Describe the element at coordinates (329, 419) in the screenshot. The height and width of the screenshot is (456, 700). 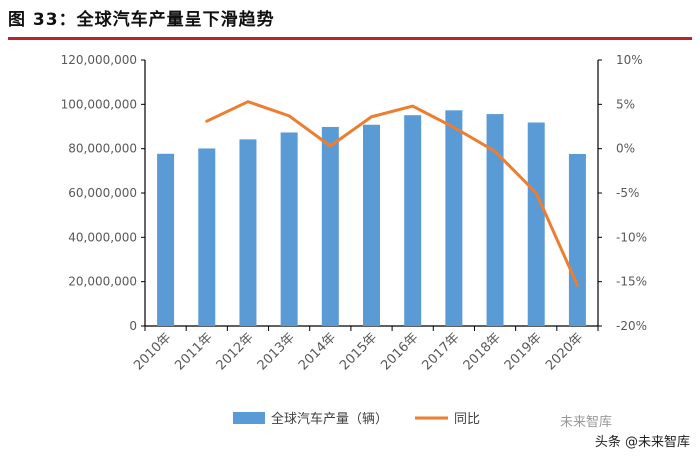
I see `legend-label-bar: 全球汽车产量（辆）` at that location.